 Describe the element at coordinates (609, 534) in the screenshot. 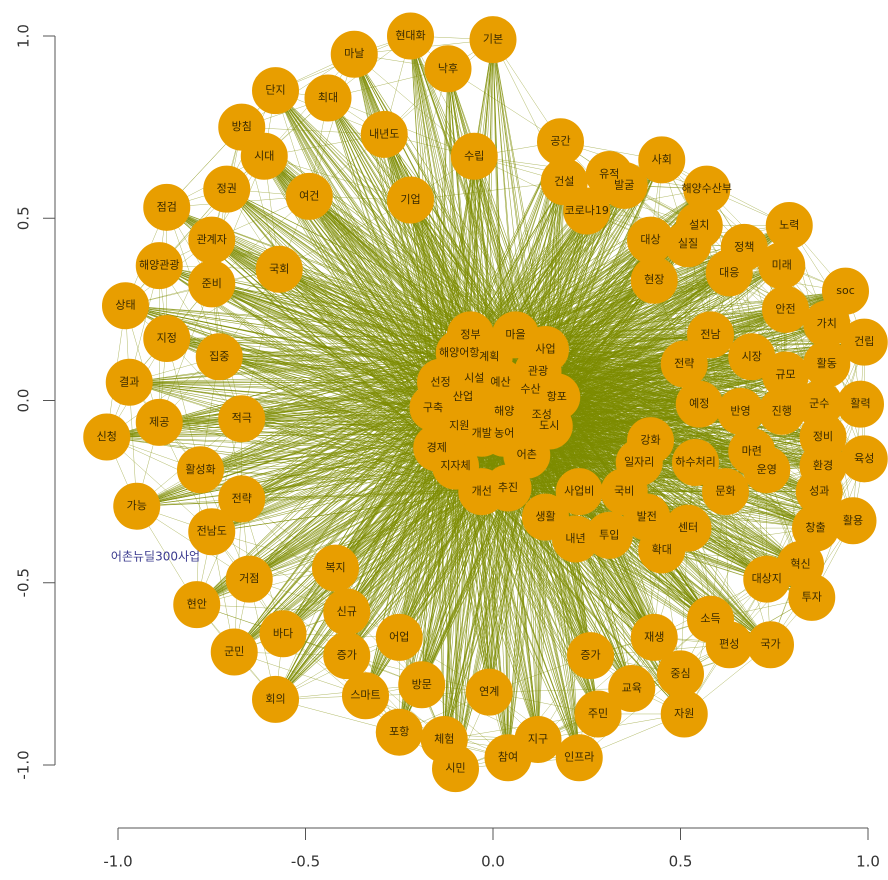

I see `node-label: 투입` at that location.